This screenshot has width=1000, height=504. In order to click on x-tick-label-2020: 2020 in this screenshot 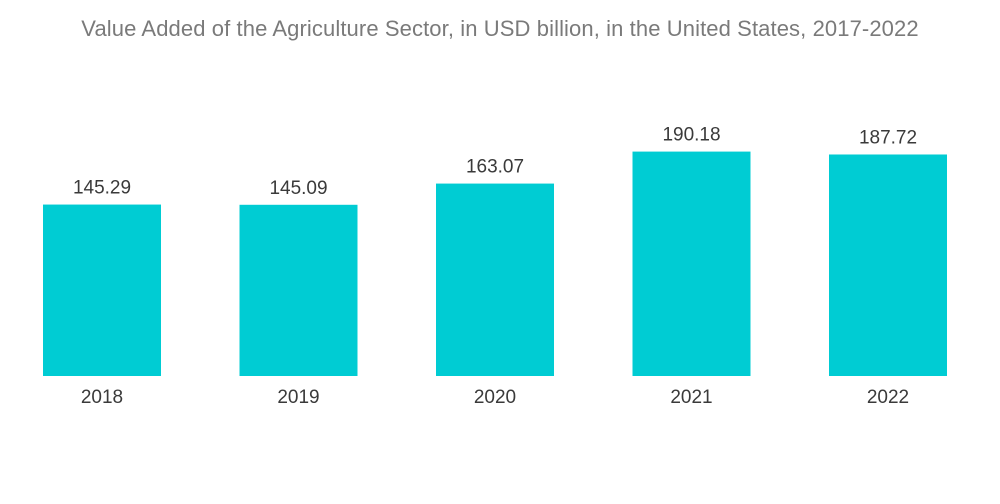, I will do `click(495, 397)`.